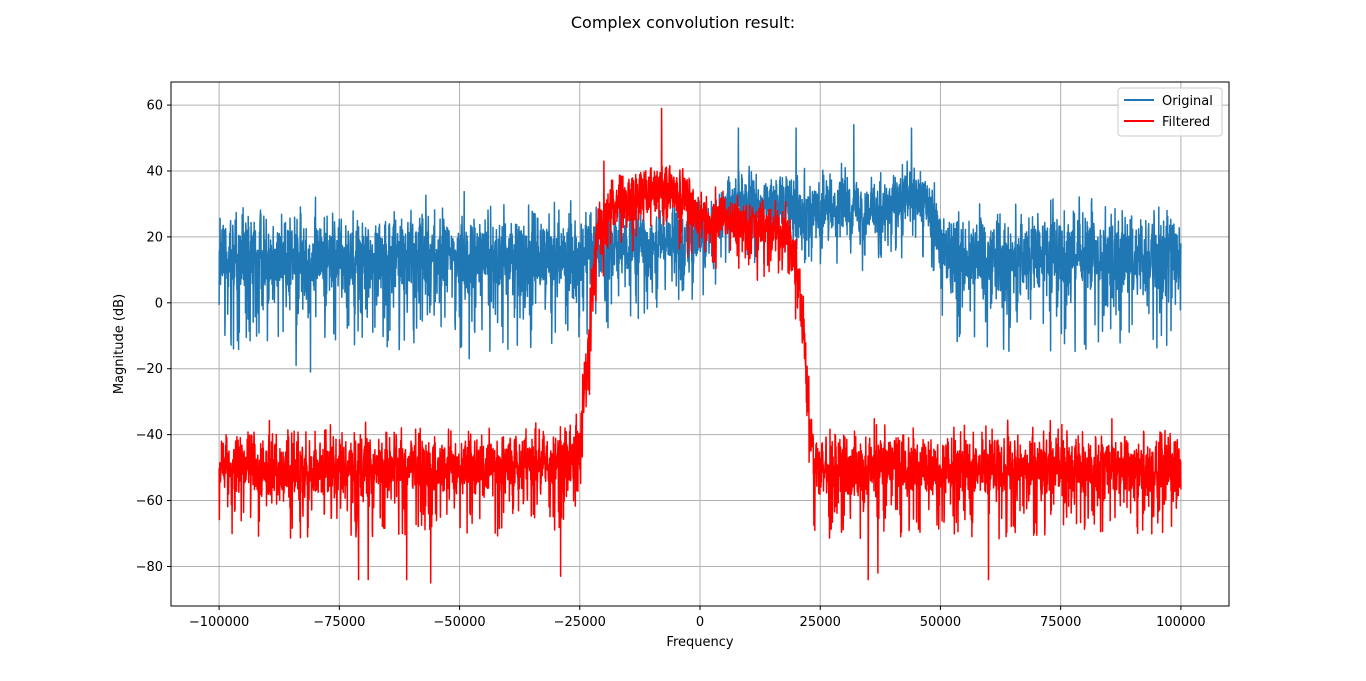 This screenshot has width=1366, height=681. I want to click on x-tick-label: 0, so click(700, 622).